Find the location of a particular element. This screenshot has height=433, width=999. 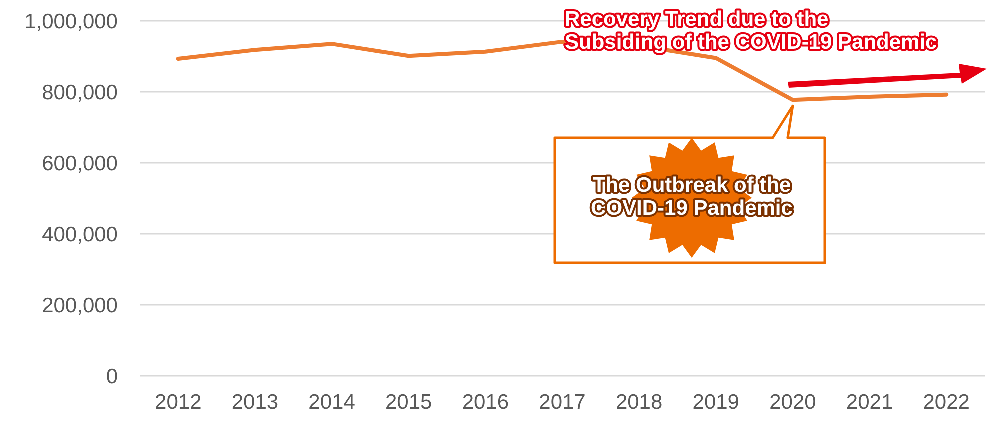

x-tick-label: 2018 is located at coordinates (639, 402).